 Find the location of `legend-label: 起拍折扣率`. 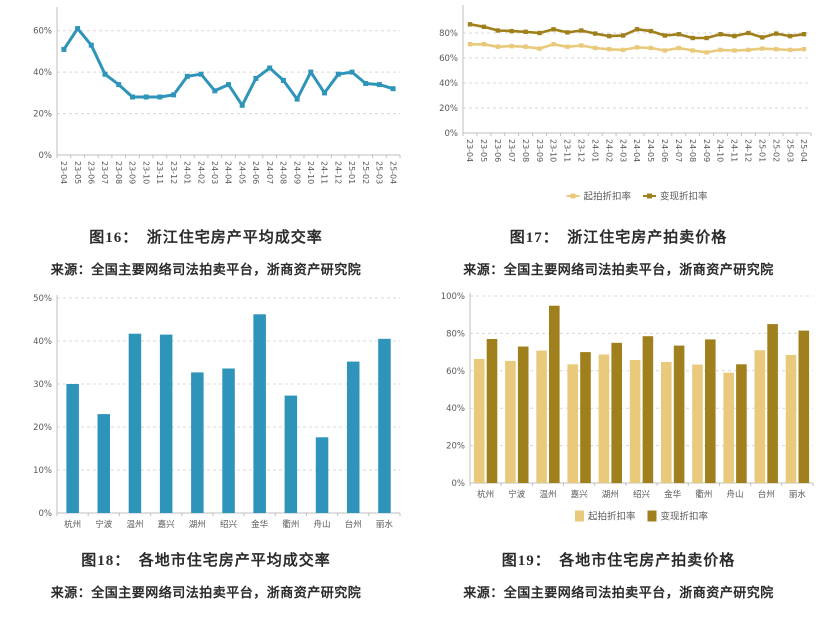

legend-label: 起拍折扣率 is located at coordinates (607, 196).